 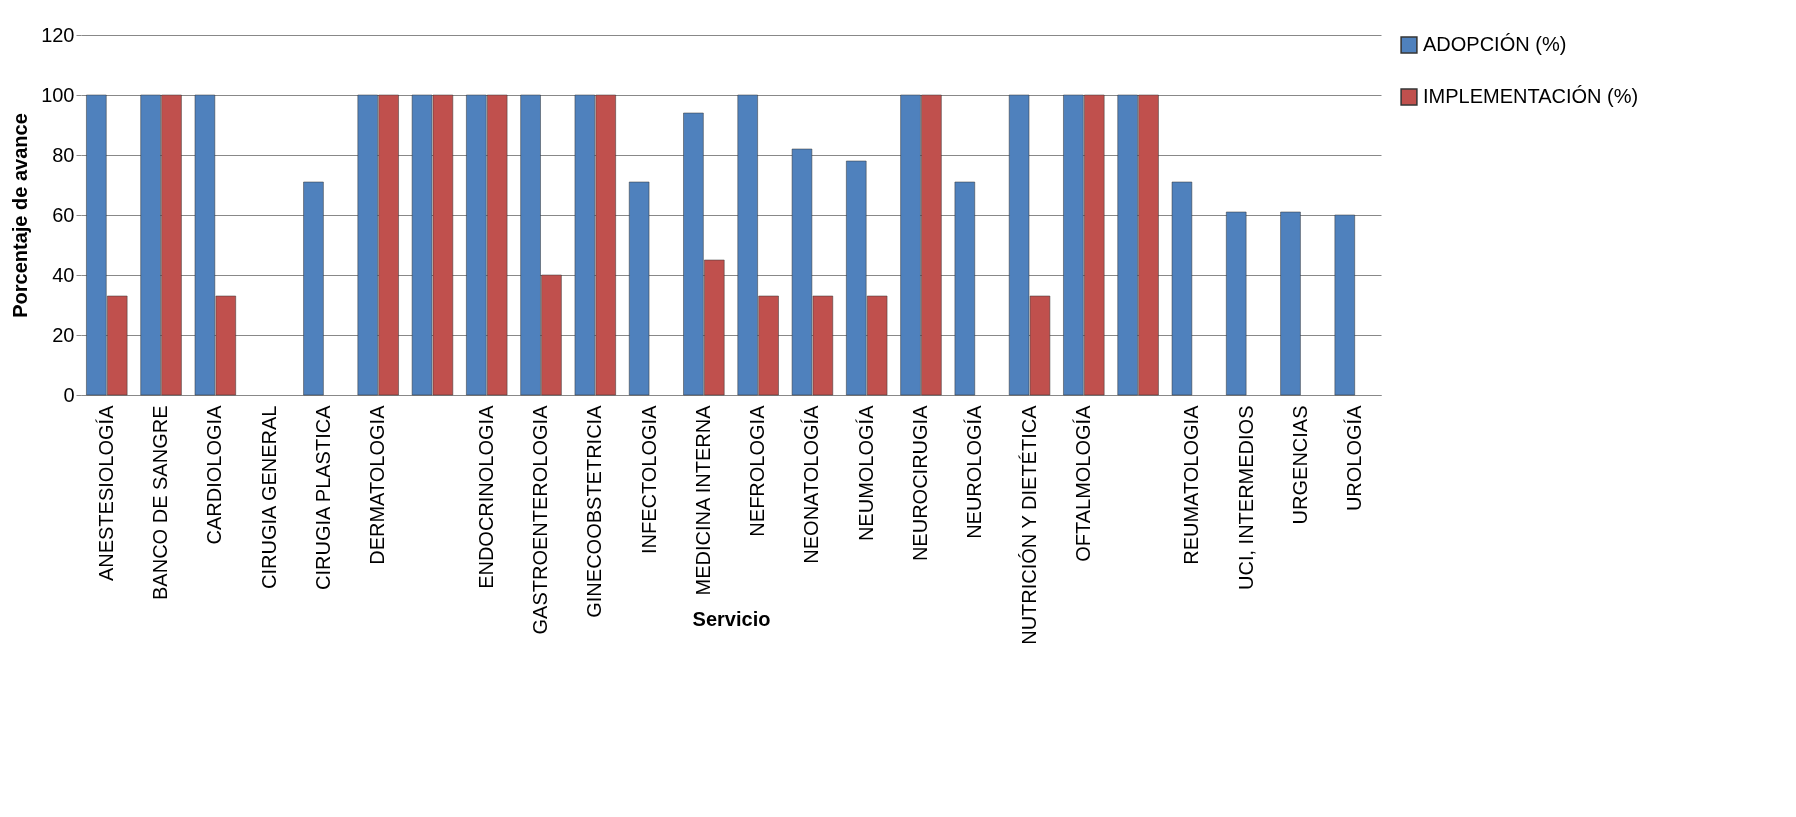 What do you see at coordinates (1082, 483) in the screenshot?
I see `x-tick-label: OFTALMOLOGÍA` at bounding box center [1082, 483].